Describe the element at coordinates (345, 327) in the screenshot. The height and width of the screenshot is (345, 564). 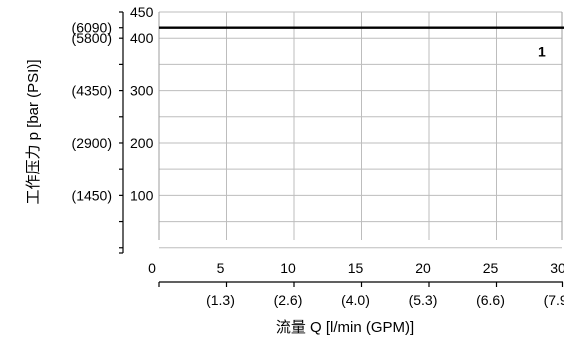
I see `x-axis-title: 流量 Q [l/min (GPM)]` at that location.